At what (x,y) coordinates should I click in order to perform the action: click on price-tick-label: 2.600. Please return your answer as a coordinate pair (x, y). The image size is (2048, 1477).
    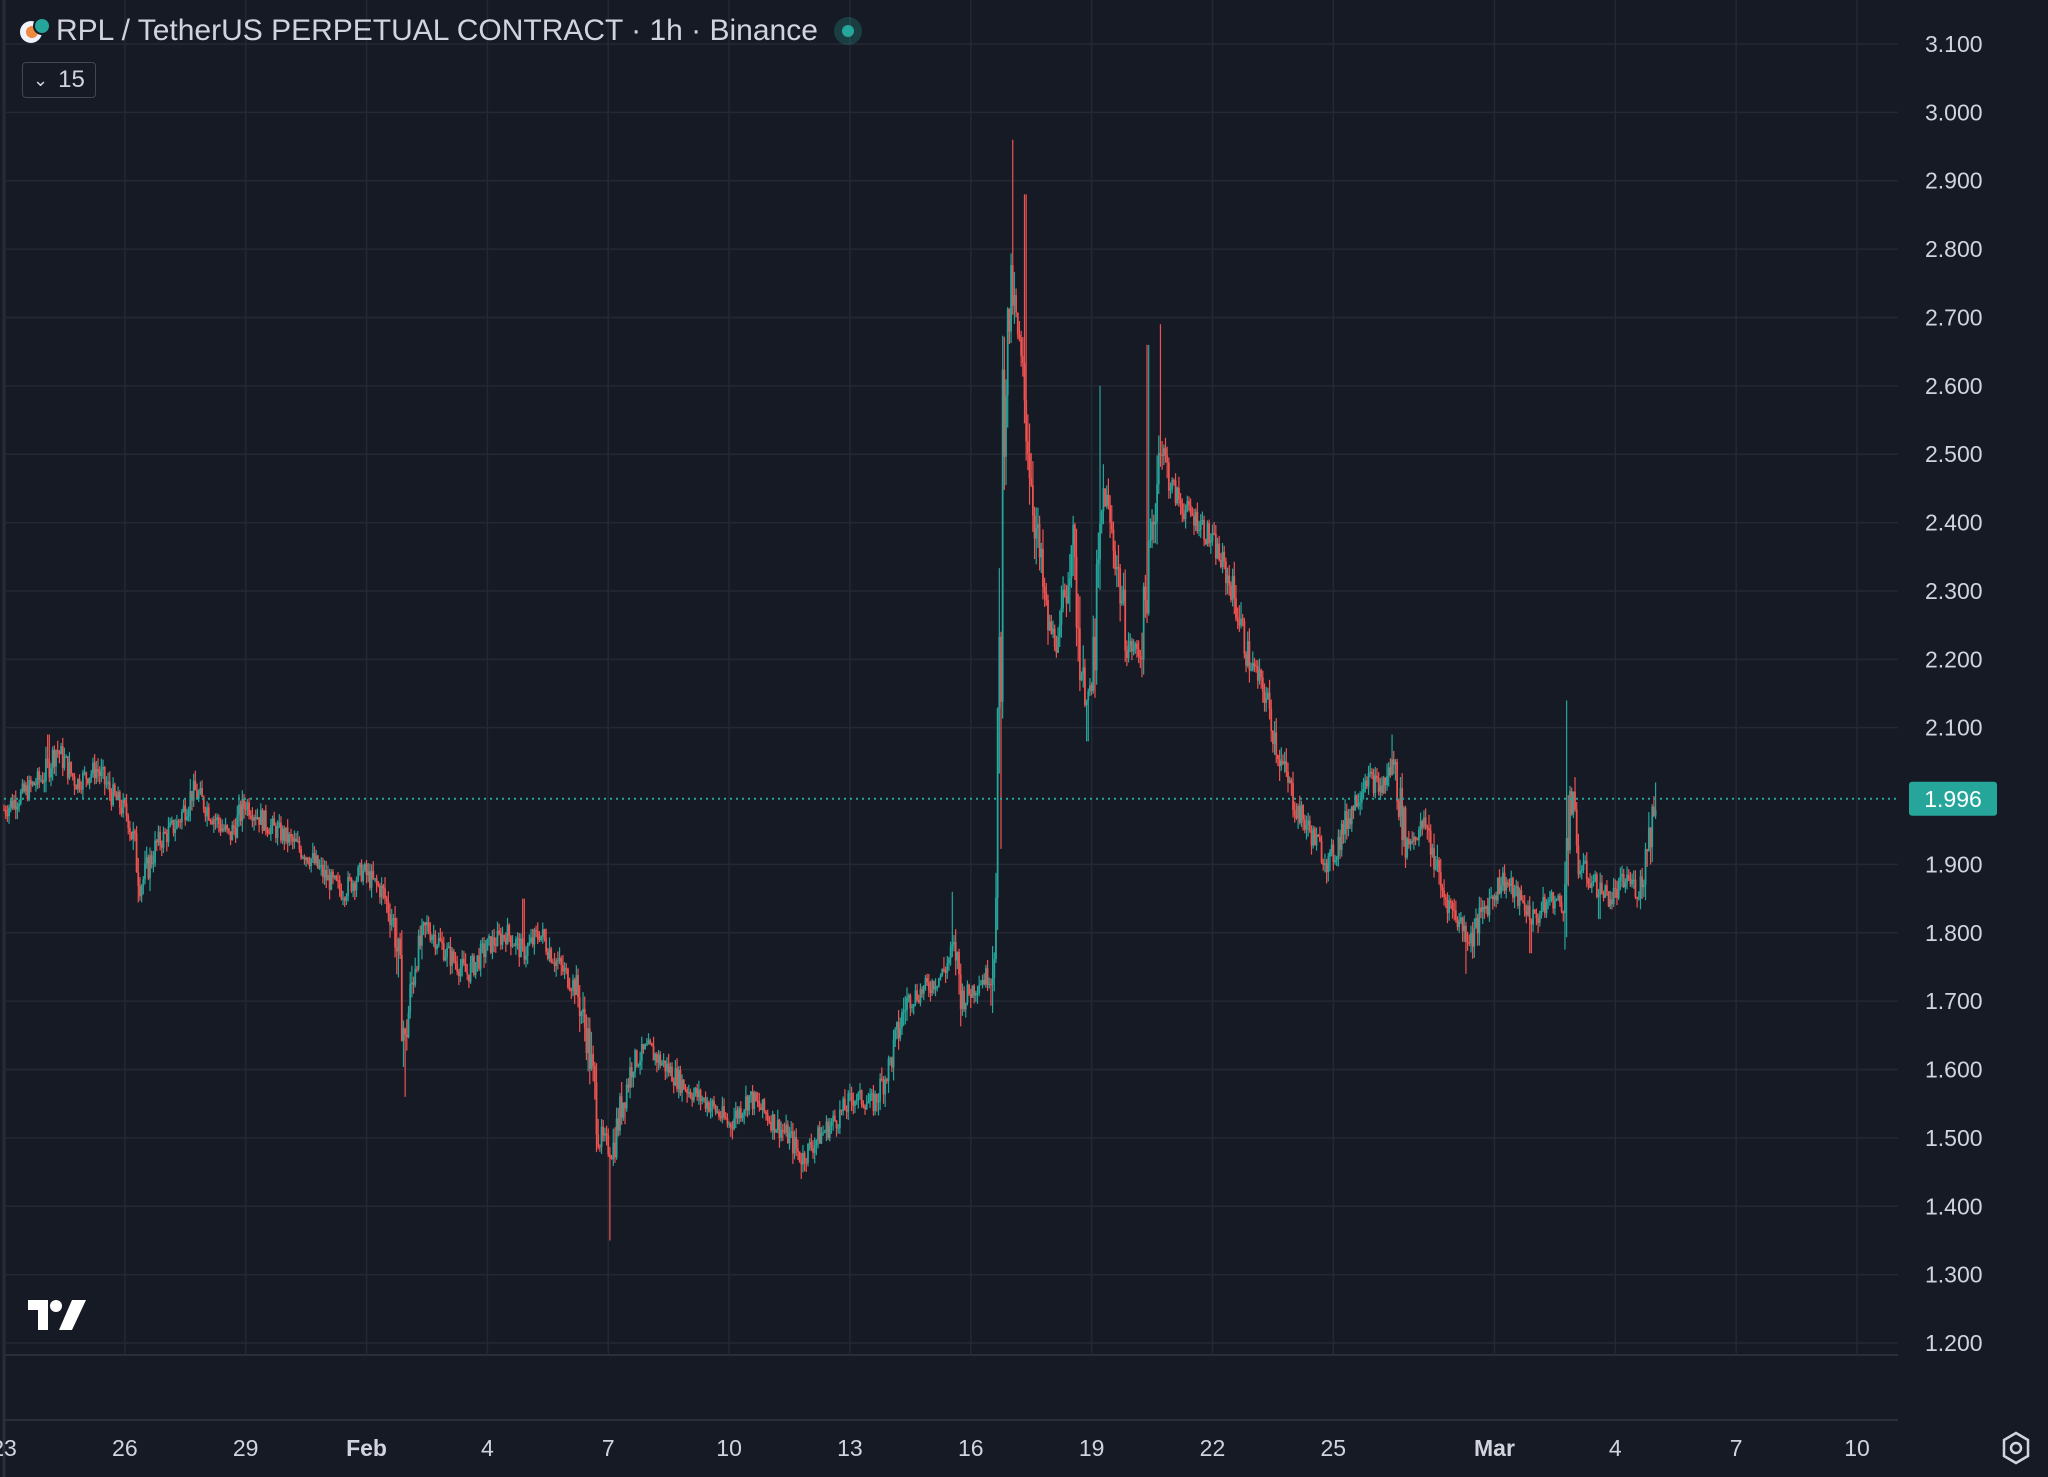
    Looking at the image, I should click on (1954, 386).